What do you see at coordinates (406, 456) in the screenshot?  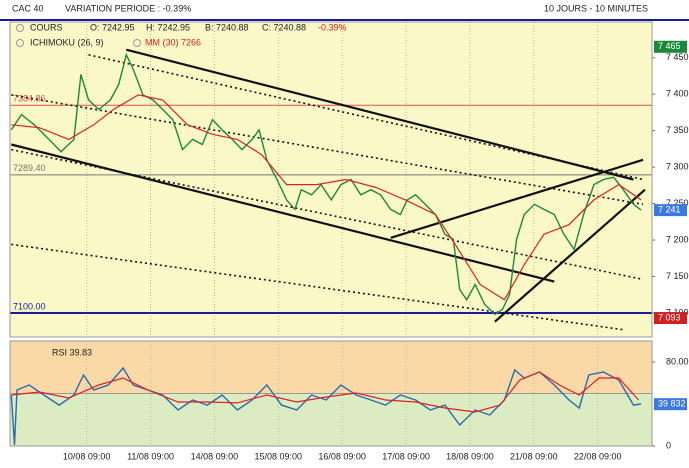 I see `x-tick-label: 17/08 09:00` at bounding box center [406, 456].